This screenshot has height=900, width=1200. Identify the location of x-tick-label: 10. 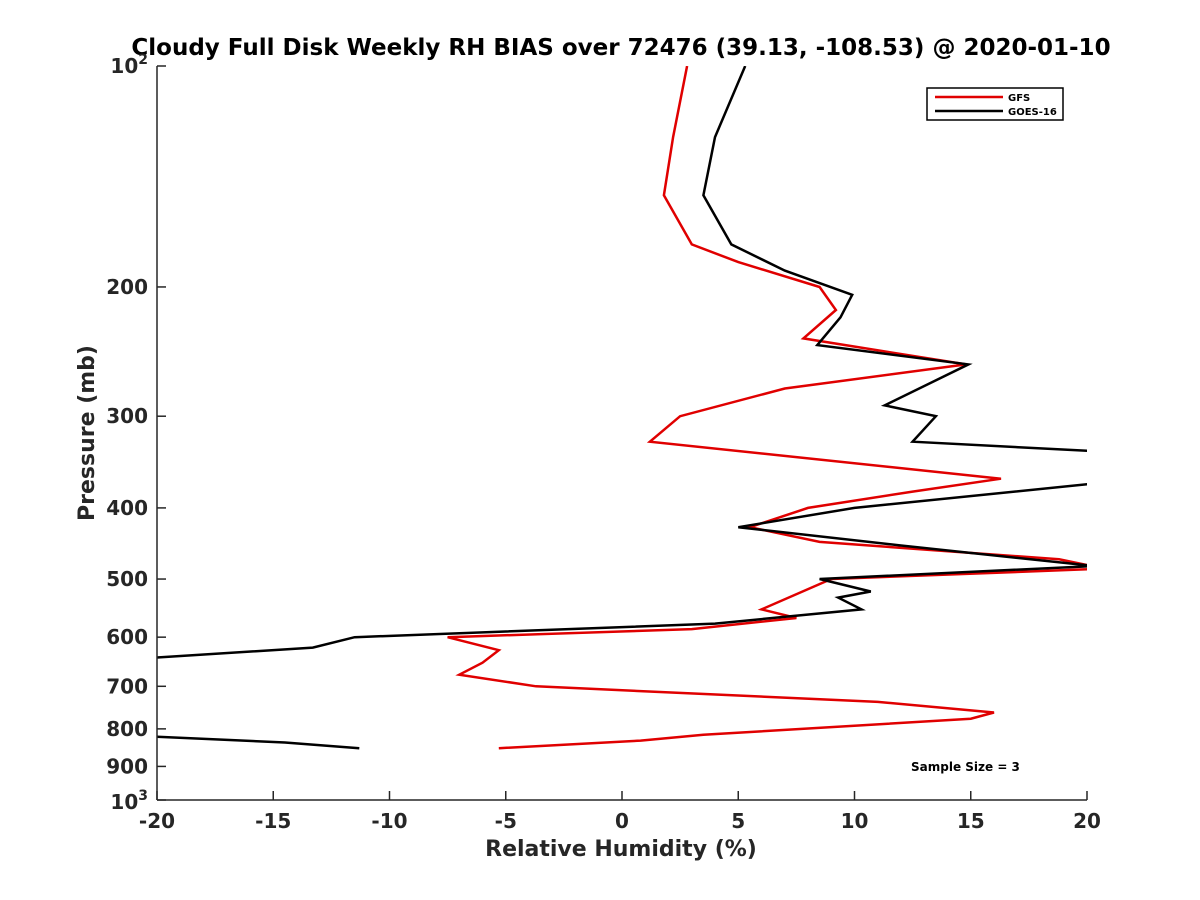
(855, 821).